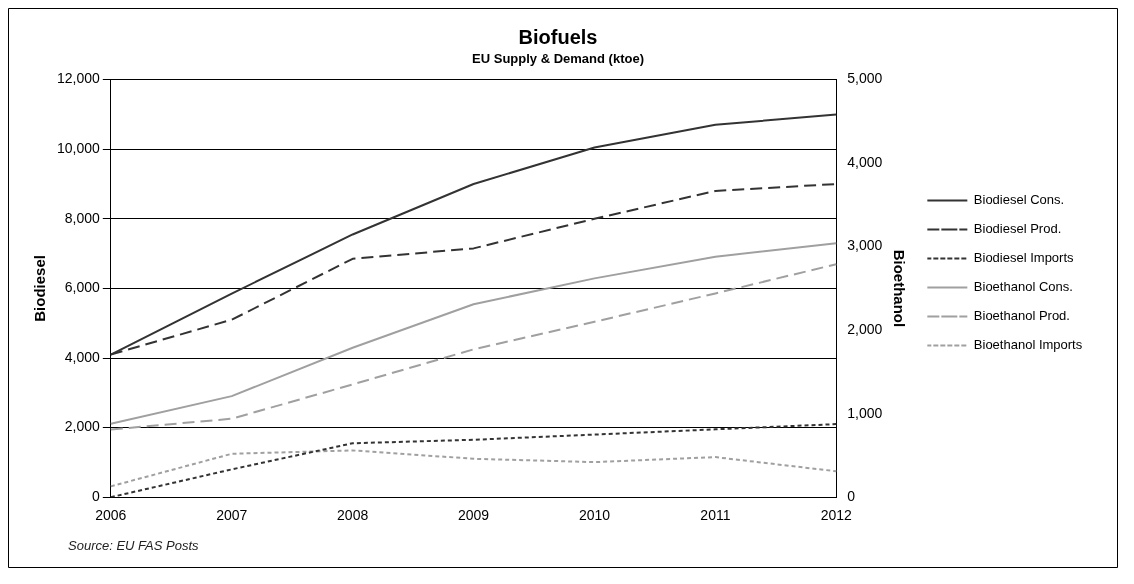  I want to click on y-tick-label: 0, so click(96, 496).